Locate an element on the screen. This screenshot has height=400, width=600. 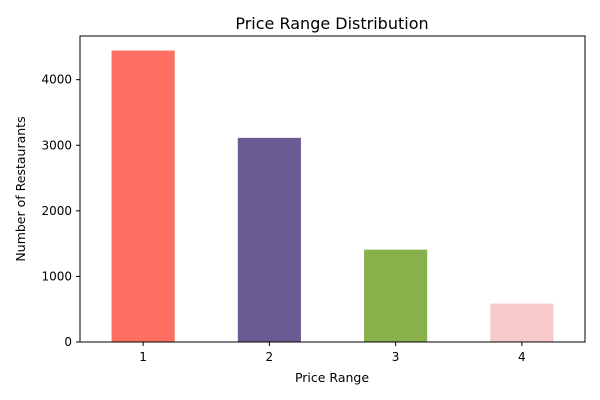
chart-title: Price Range Distribution is located at coordinates (331, 23).